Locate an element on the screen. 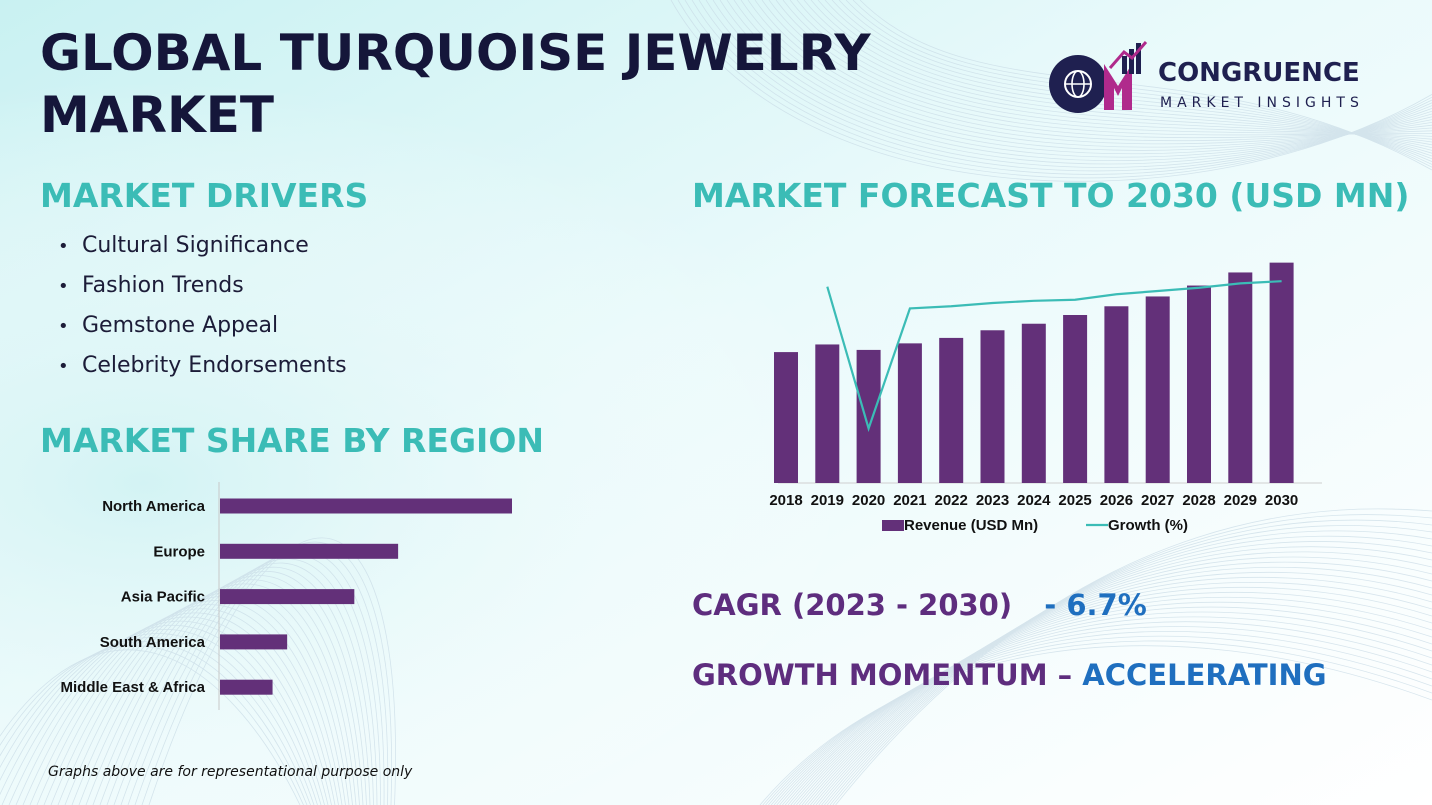  forecast-year-label: 2024 is located at coordinates (1034, 500).